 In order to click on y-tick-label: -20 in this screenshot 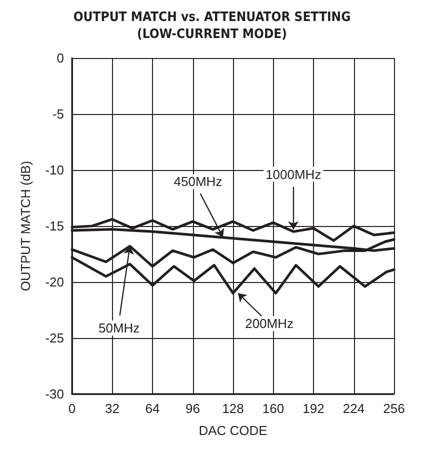, I will do `click(54, 282)`.